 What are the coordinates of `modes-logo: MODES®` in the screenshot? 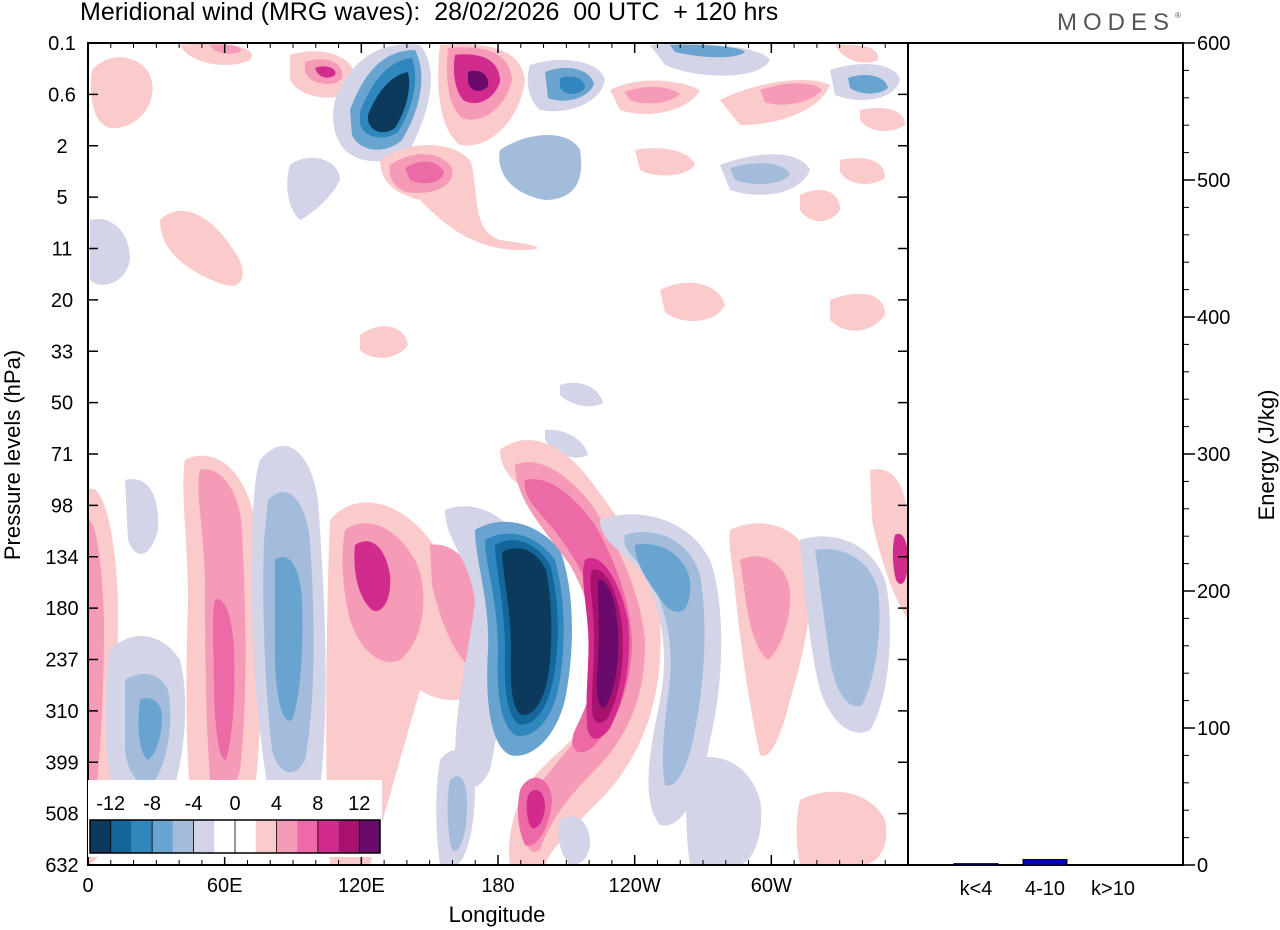 It's located at (1119, 23).